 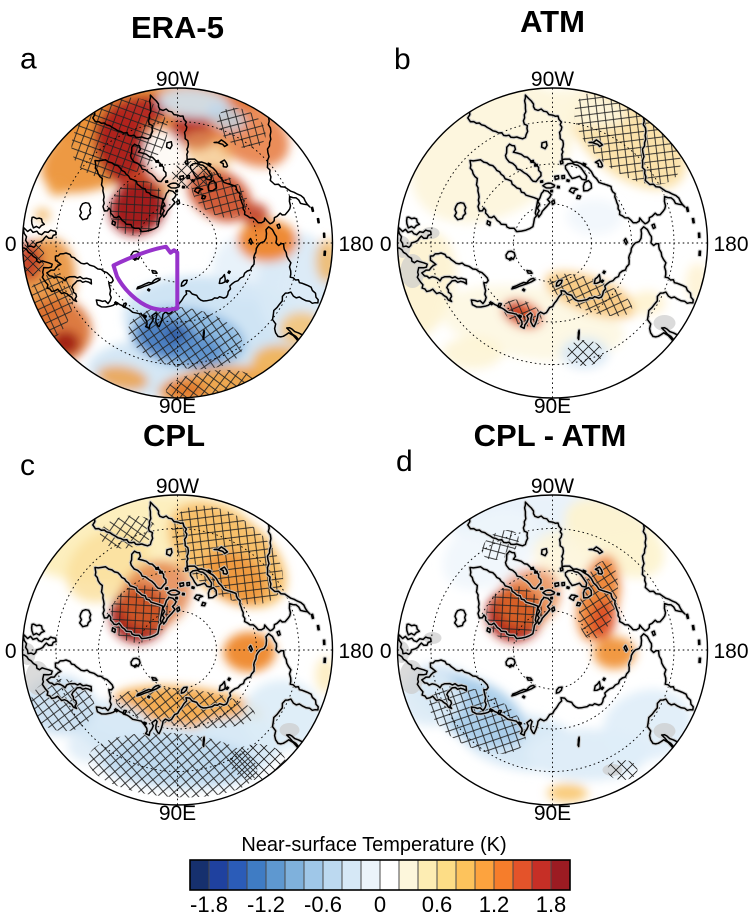 I want to click on svg-text: 1.2, so click(x=494, y=904).